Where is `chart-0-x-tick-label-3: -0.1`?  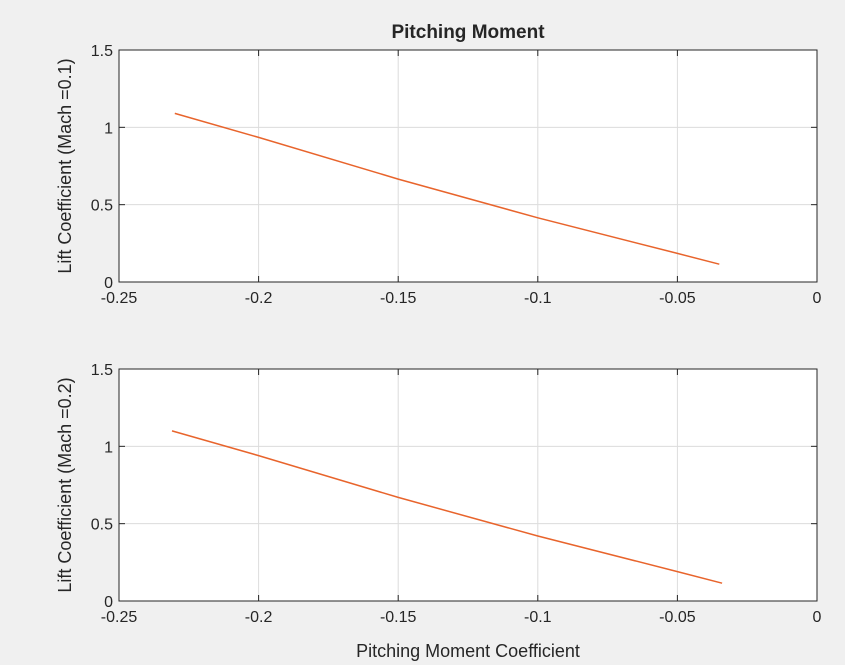 chart-0-x-tick-label-3: -0.1 is located at coordinates (538, 298).